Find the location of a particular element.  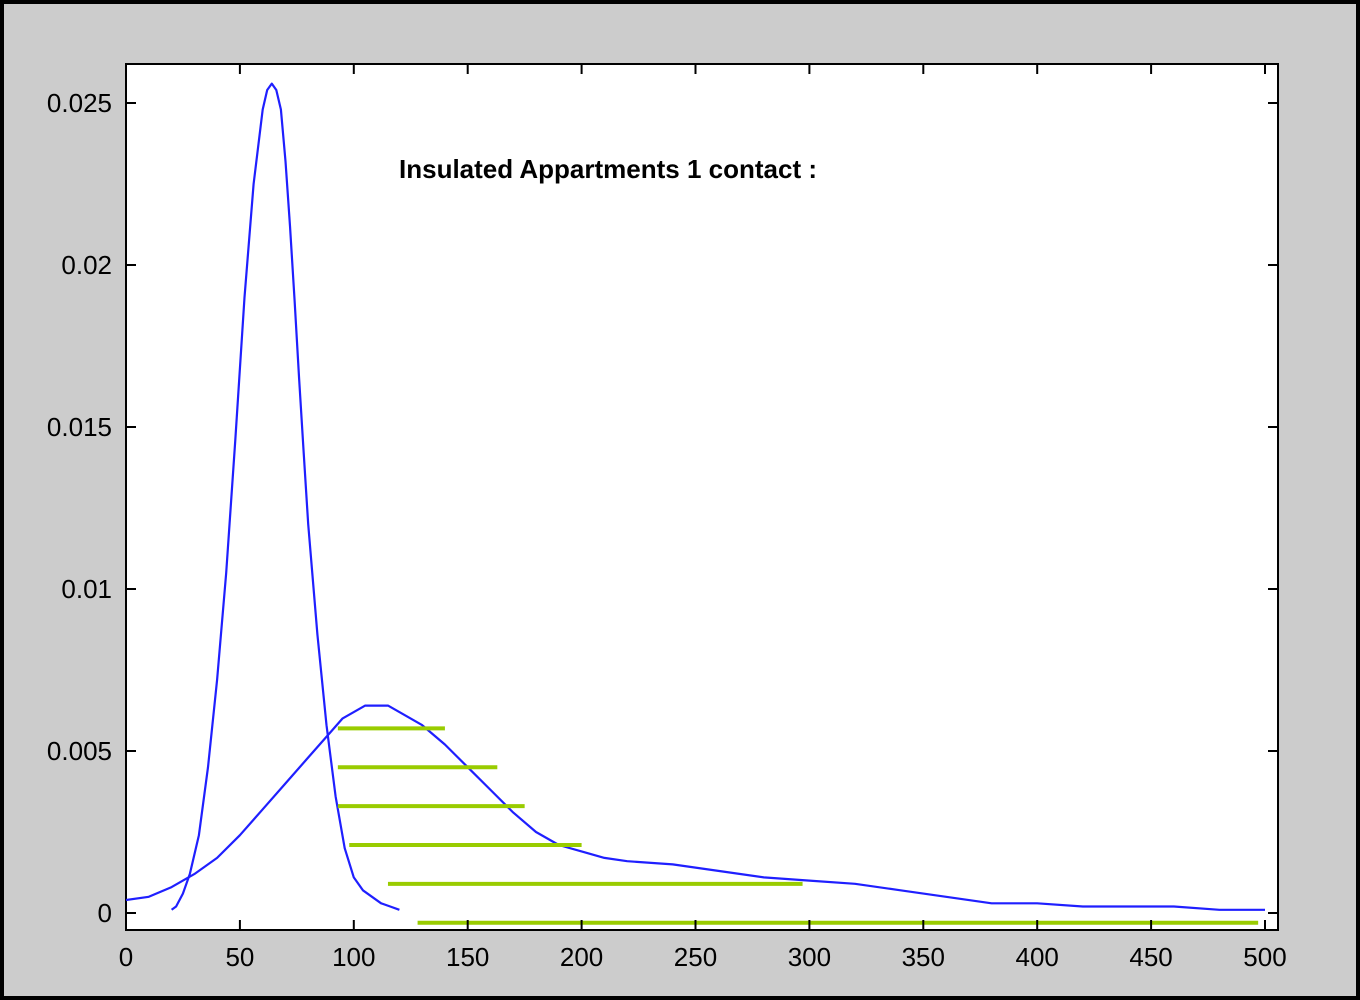

x-tick-label: 0 is located at coordinates (126, 957).